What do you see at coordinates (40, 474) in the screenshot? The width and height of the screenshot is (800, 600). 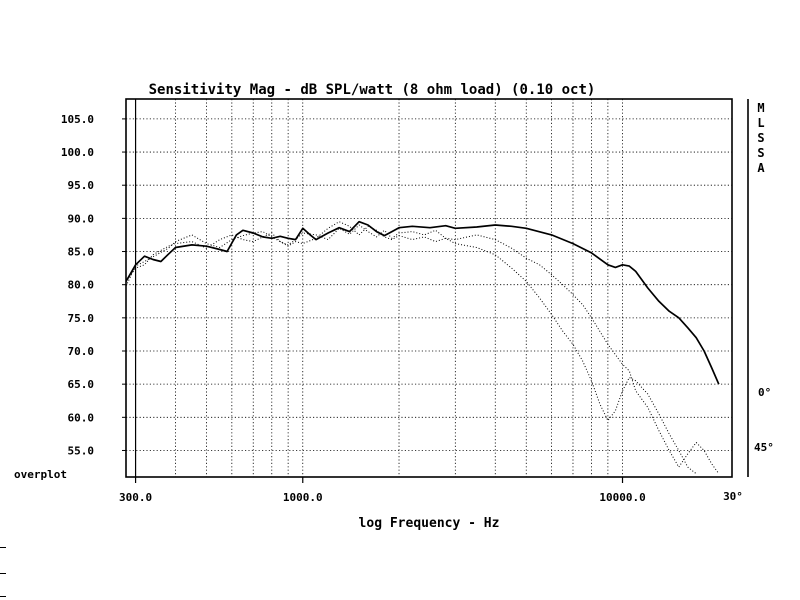 I see `overplot-label: overplot` at bounding box center [40, 474].